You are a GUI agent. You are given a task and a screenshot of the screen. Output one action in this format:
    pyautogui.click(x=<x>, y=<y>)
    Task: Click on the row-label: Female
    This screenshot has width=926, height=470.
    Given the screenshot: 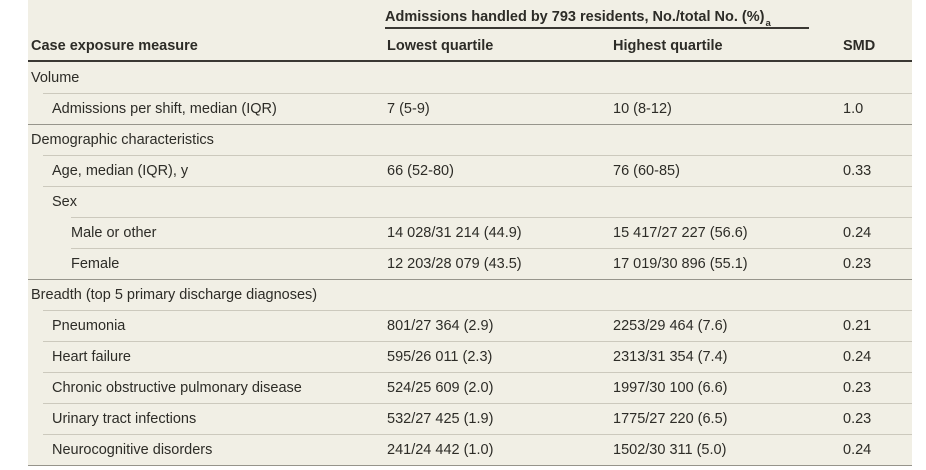 What is the action you would take?
    pyautogui.click(x=95, y=263)
    